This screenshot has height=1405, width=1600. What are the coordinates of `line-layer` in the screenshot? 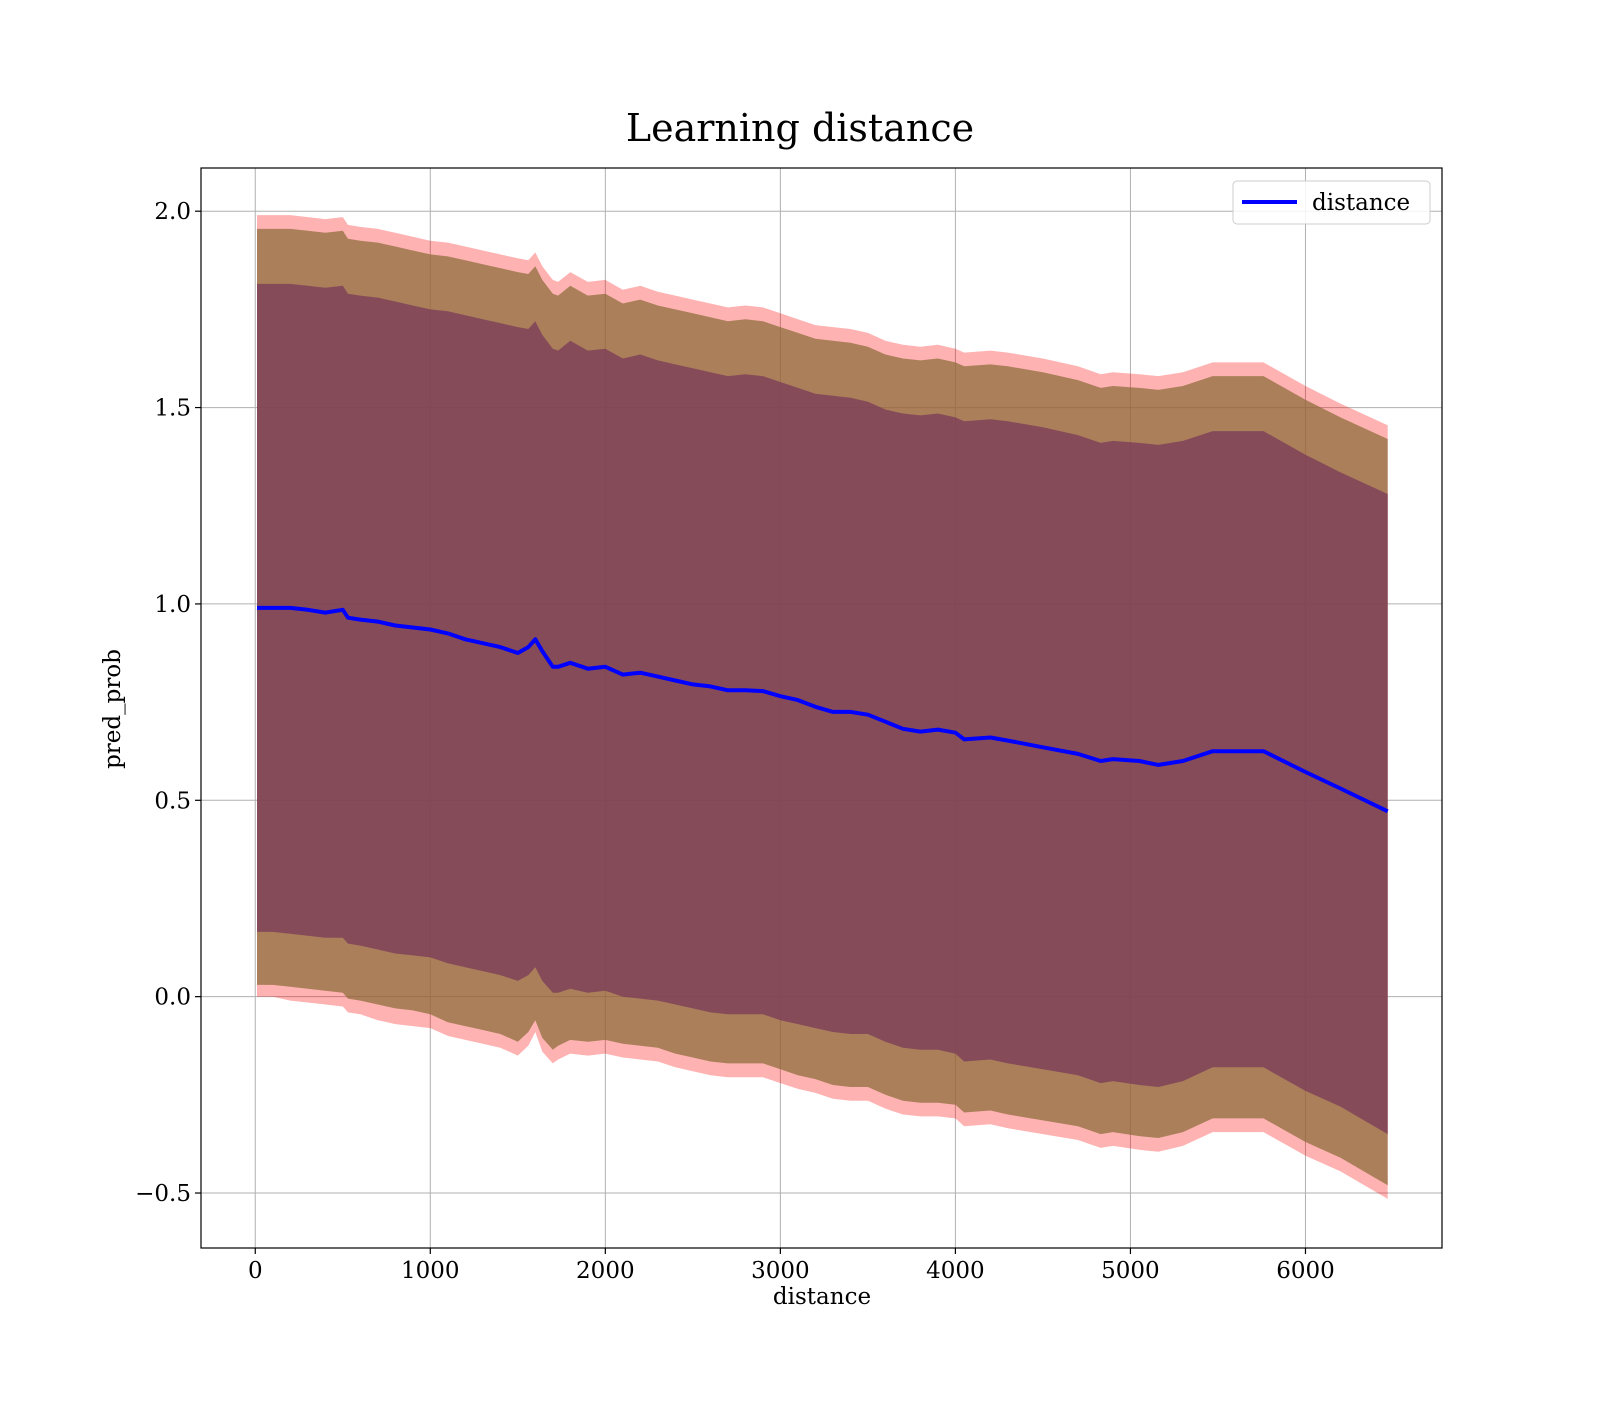 It's located at (823, 709).